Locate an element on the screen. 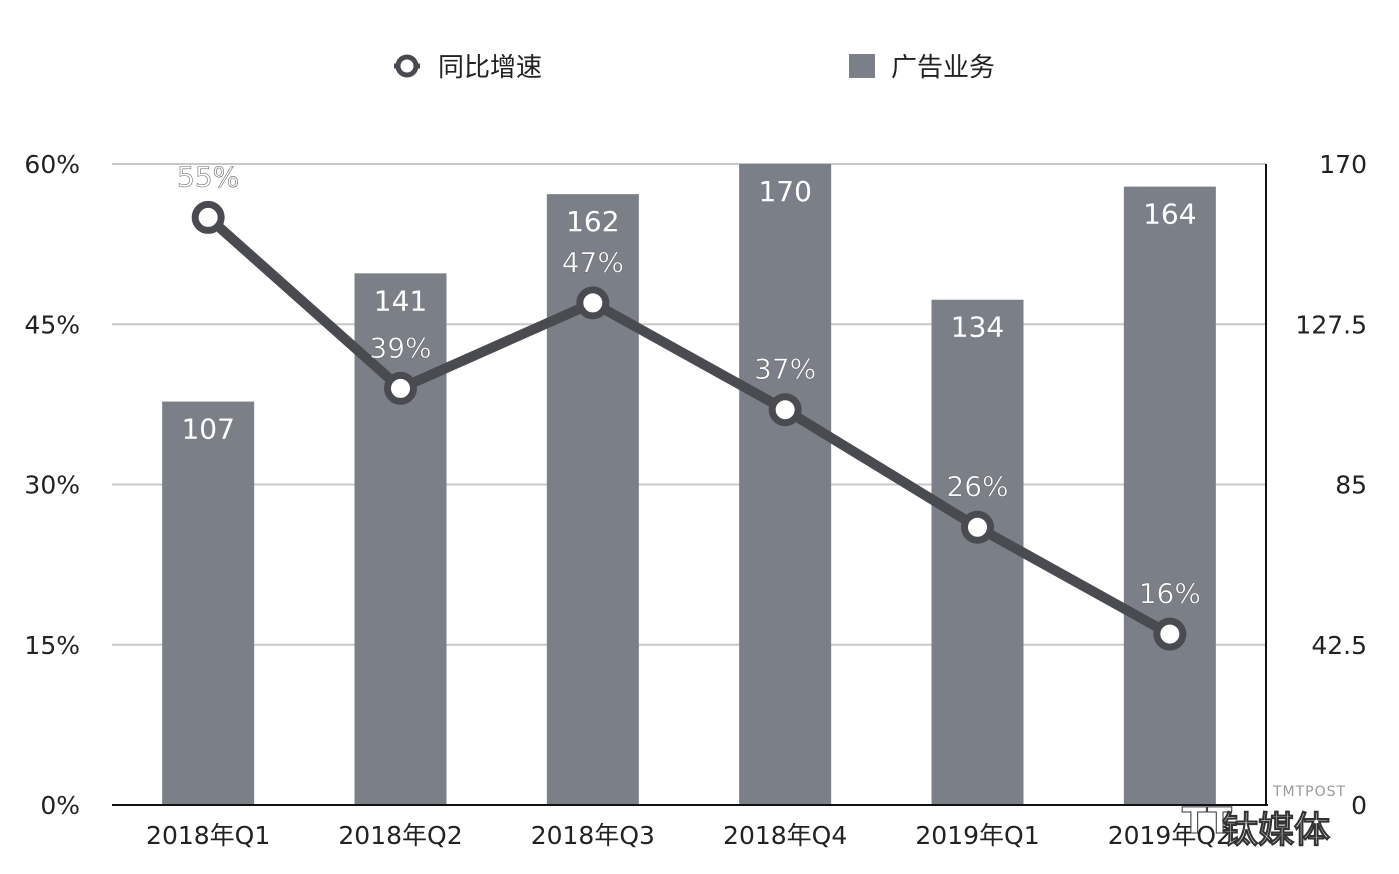  watermark: TT TMTPOST 钛媒体 is located at coordinates (1264, 818).